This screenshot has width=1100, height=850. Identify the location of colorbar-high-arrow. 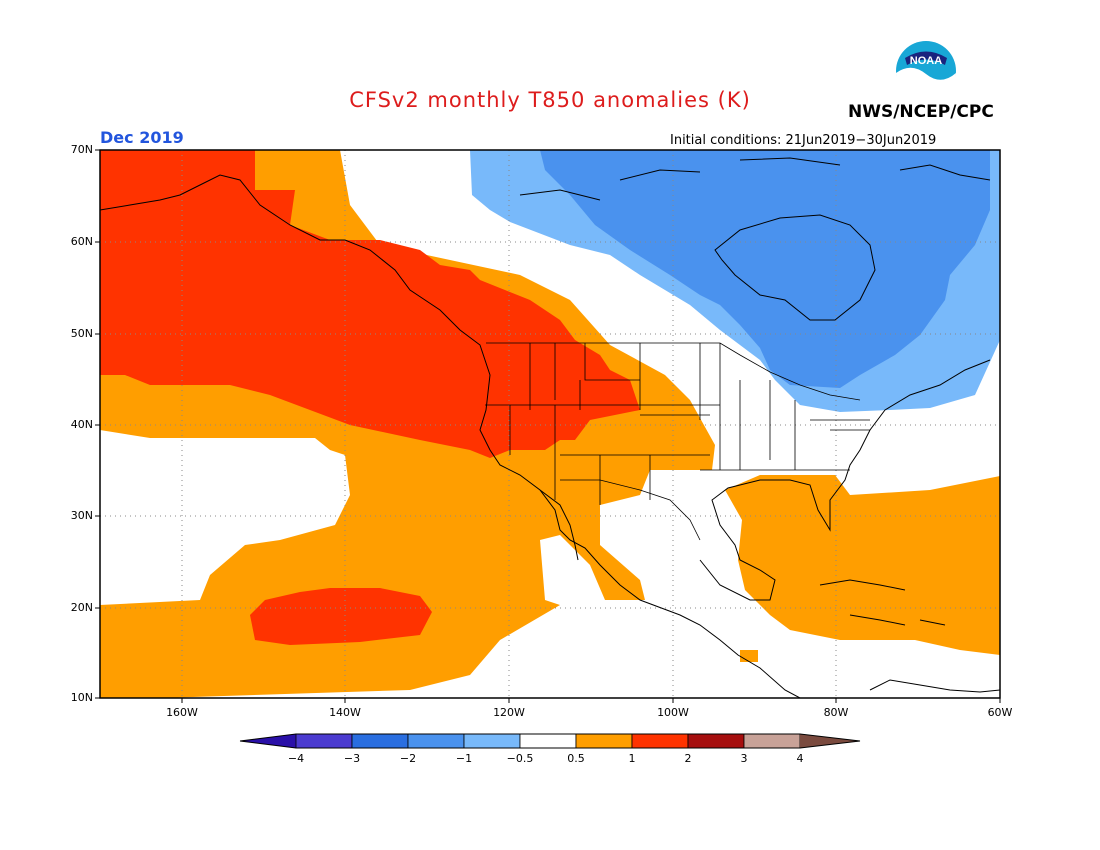
(830, 741).